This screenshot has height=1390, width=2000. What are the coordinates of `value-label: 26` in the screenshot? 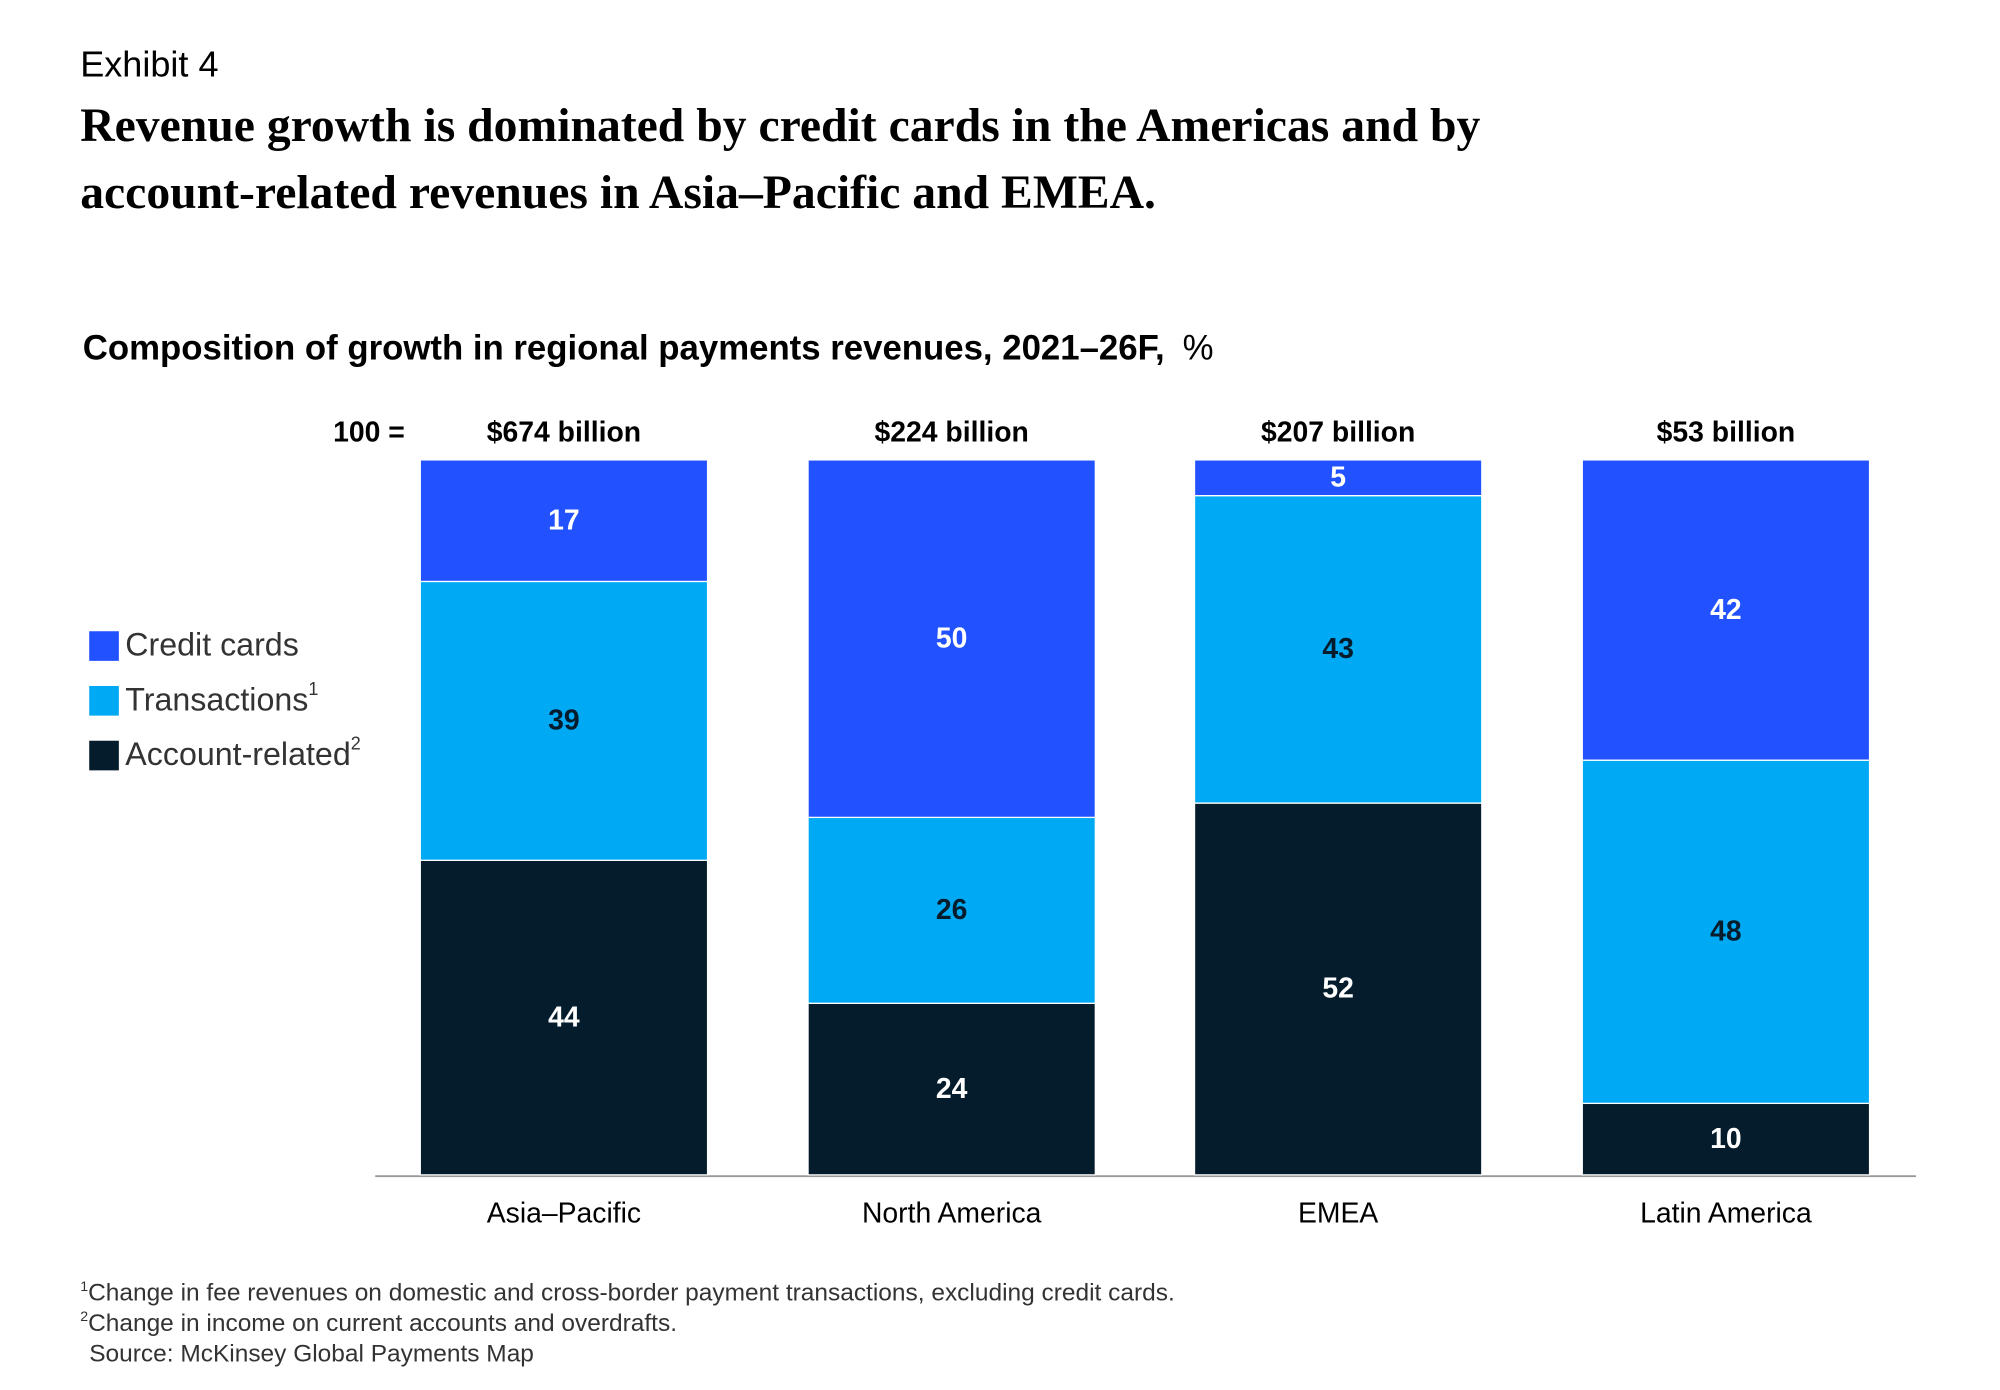 It's located at (952, 910).